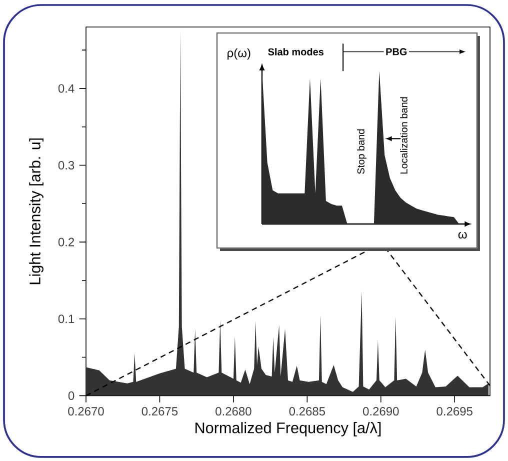 The height and width of the screenshot is (461, 508). What do you see at coordinates (454, 411) in the screenshot?
I see `x-tick-label: 0.2695` at bounding box center [454, 411].